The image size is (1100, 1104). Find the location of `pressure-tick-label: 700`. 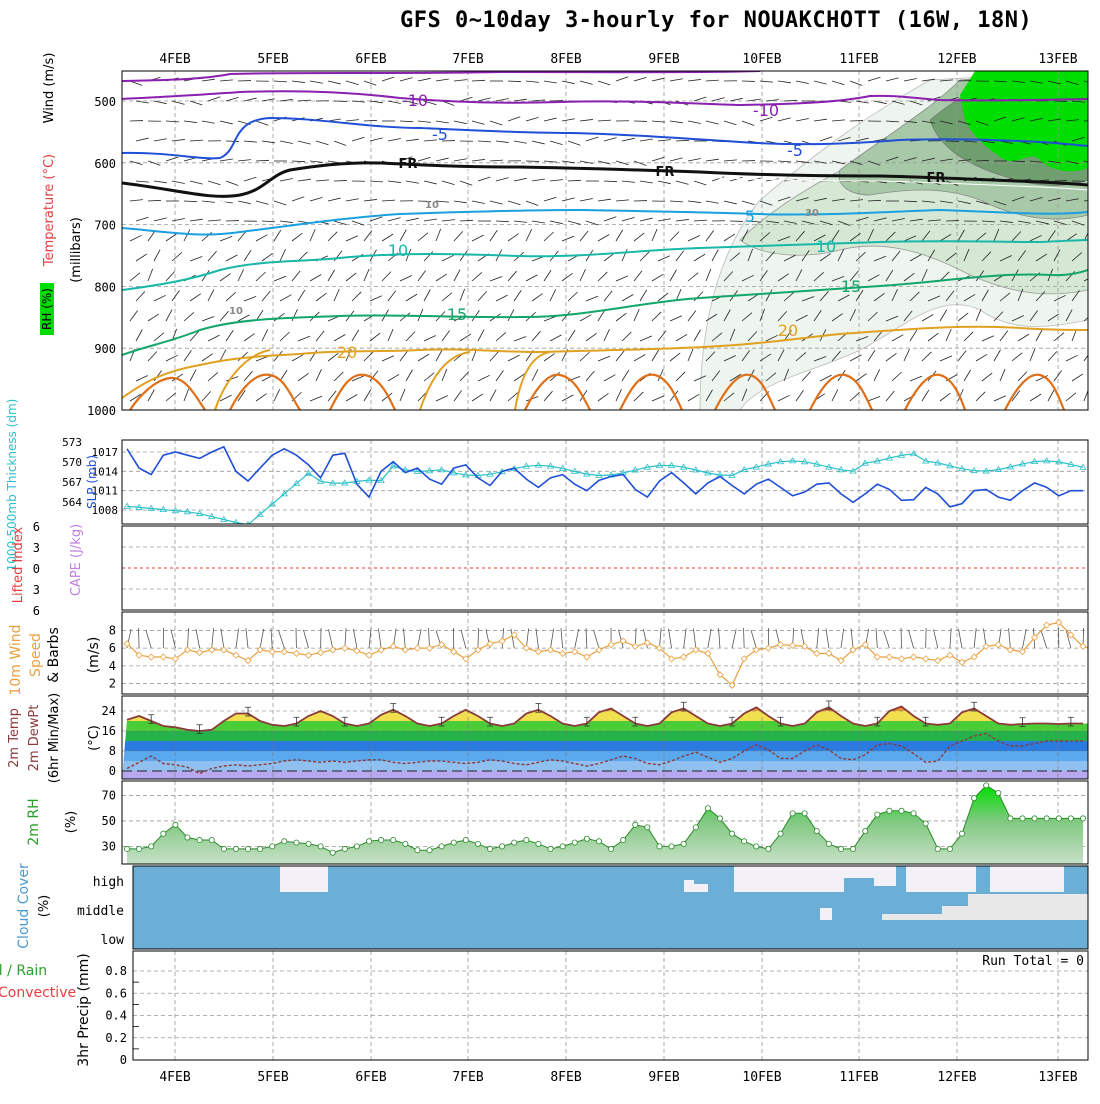

pressure-tick-label: 700 is located at coordinates (105, 226).